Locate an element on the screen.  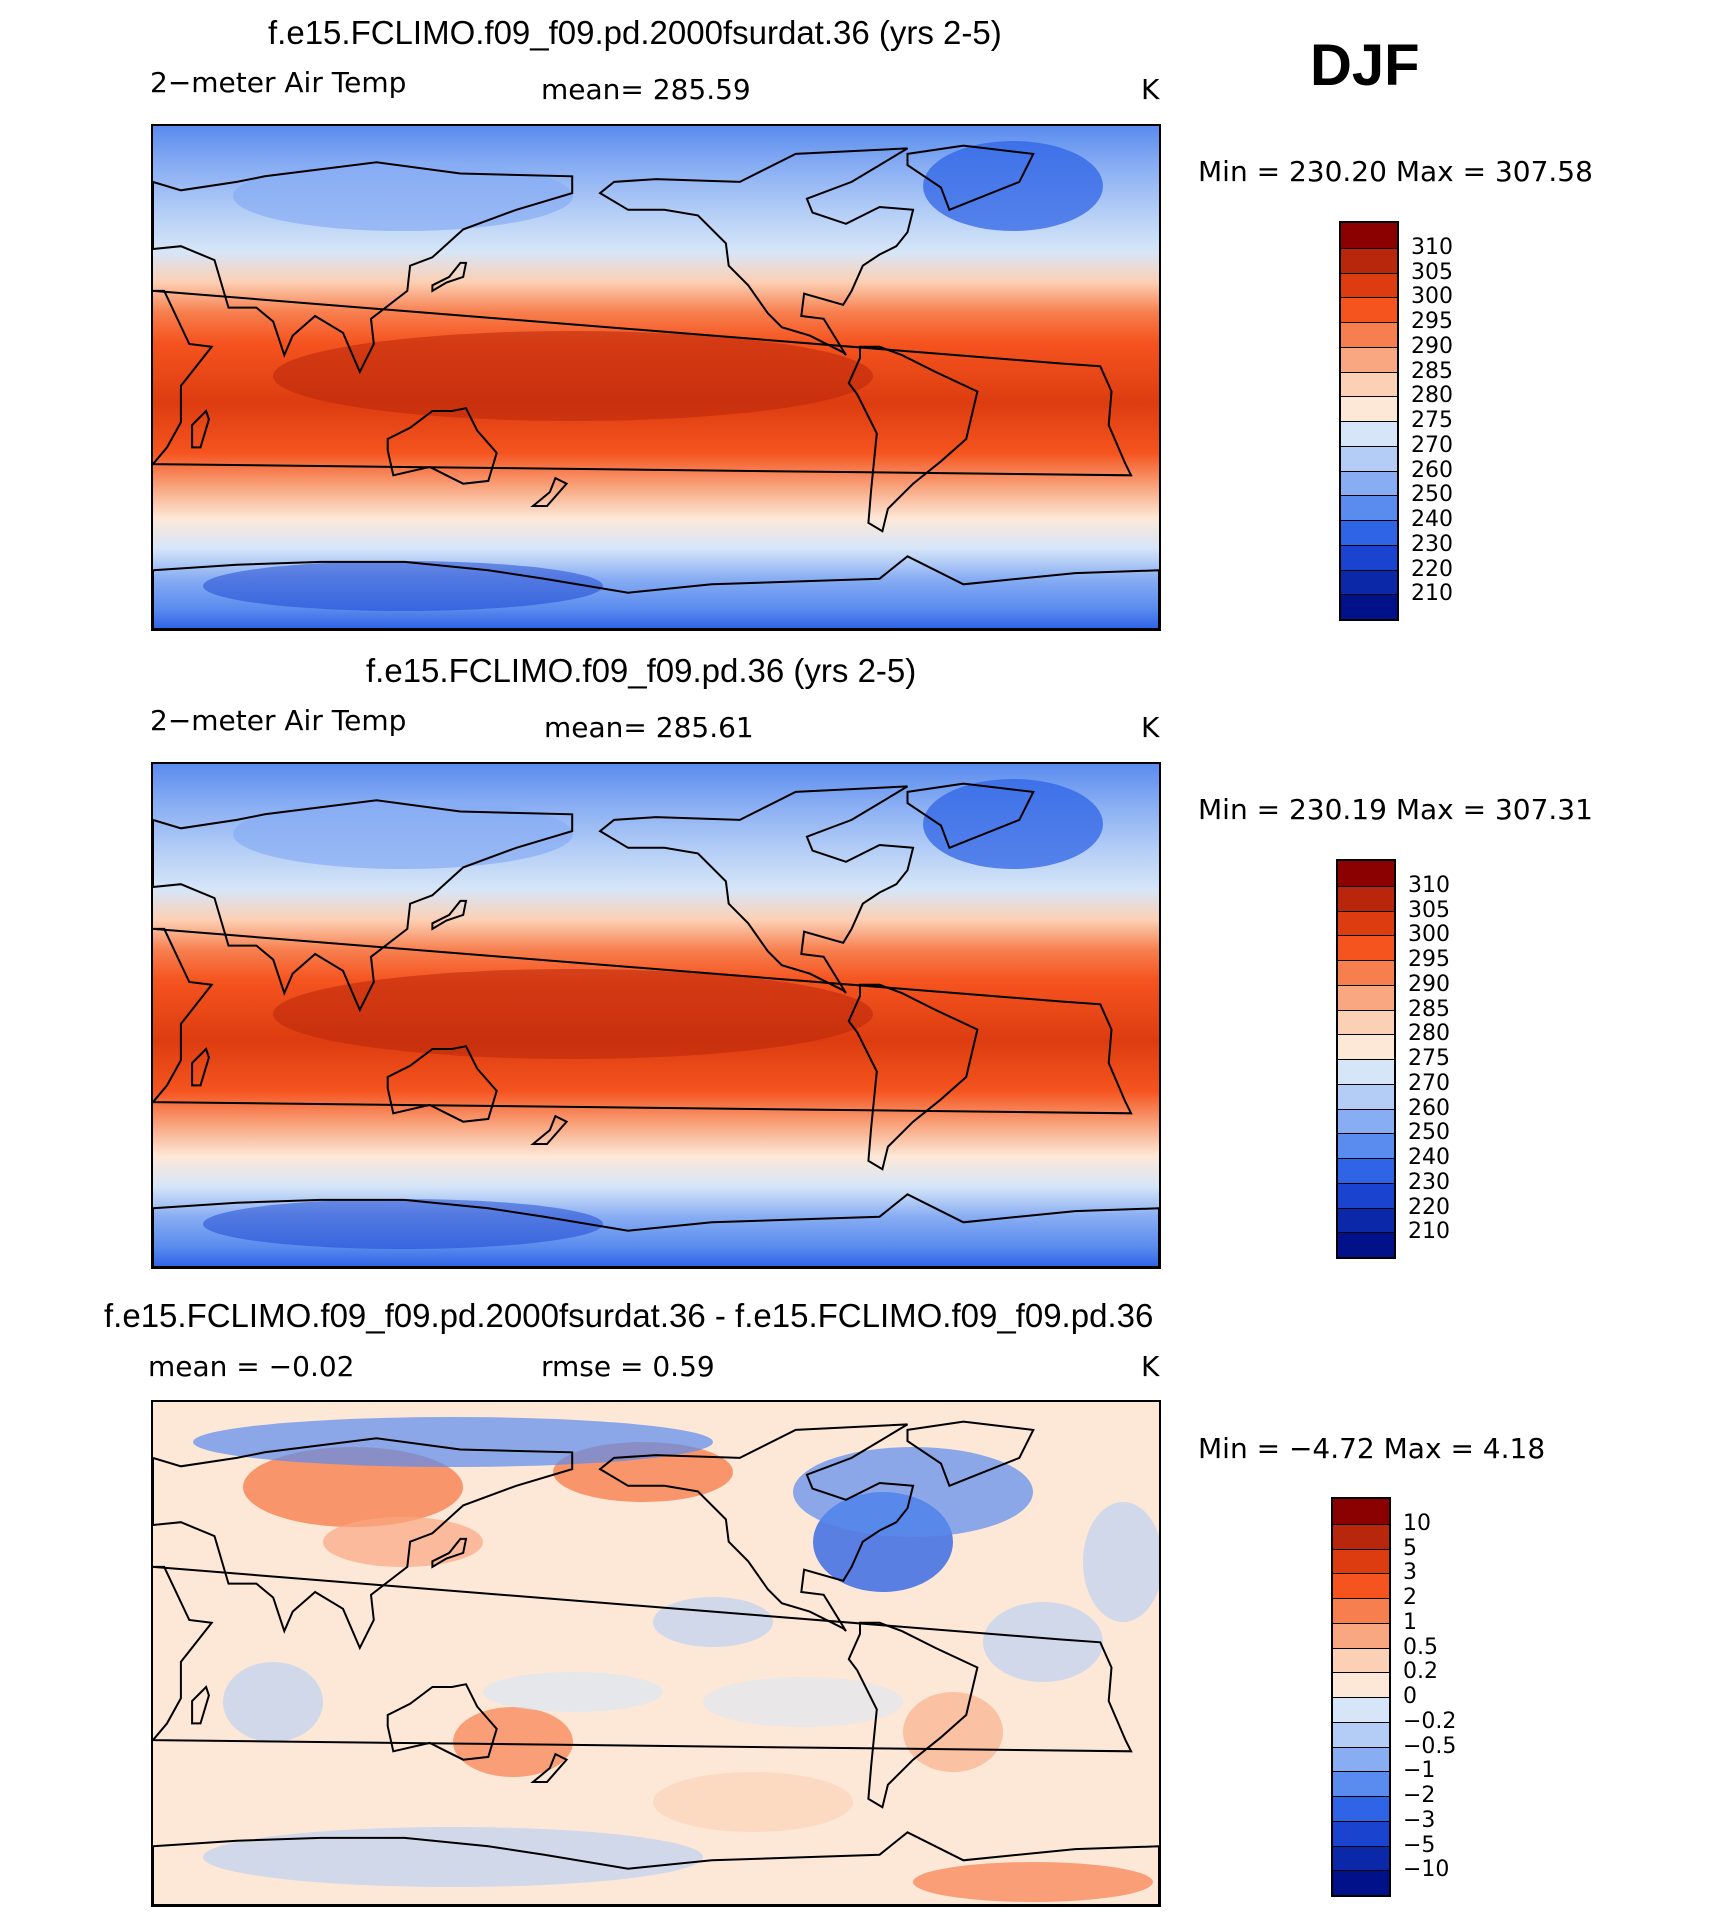
colorbar-tick-label: −1 is located at coordinates (1419, 1771).